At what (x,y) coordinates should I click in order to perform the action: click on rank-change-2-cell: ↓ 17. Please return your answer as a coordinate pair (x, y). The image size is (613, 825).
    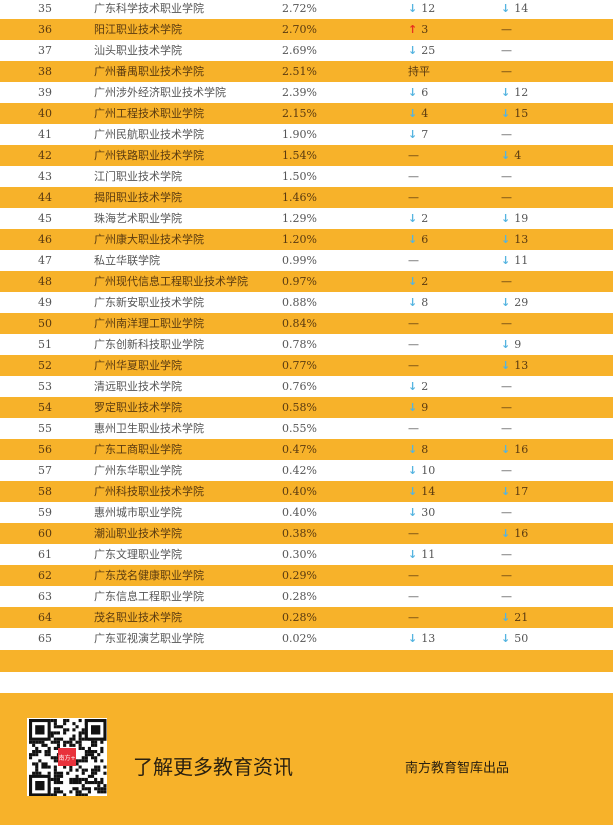
    Looking at the image, I should click on (514, 491).